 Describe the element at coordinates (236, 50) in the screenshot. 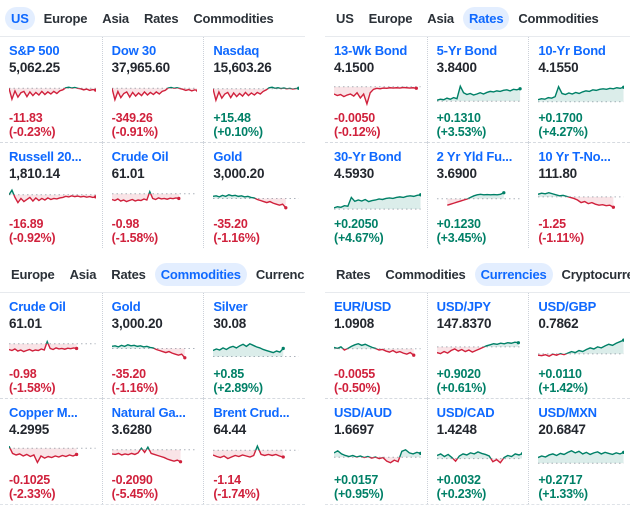

I see `symbol-link: Nasdaq` at that location.